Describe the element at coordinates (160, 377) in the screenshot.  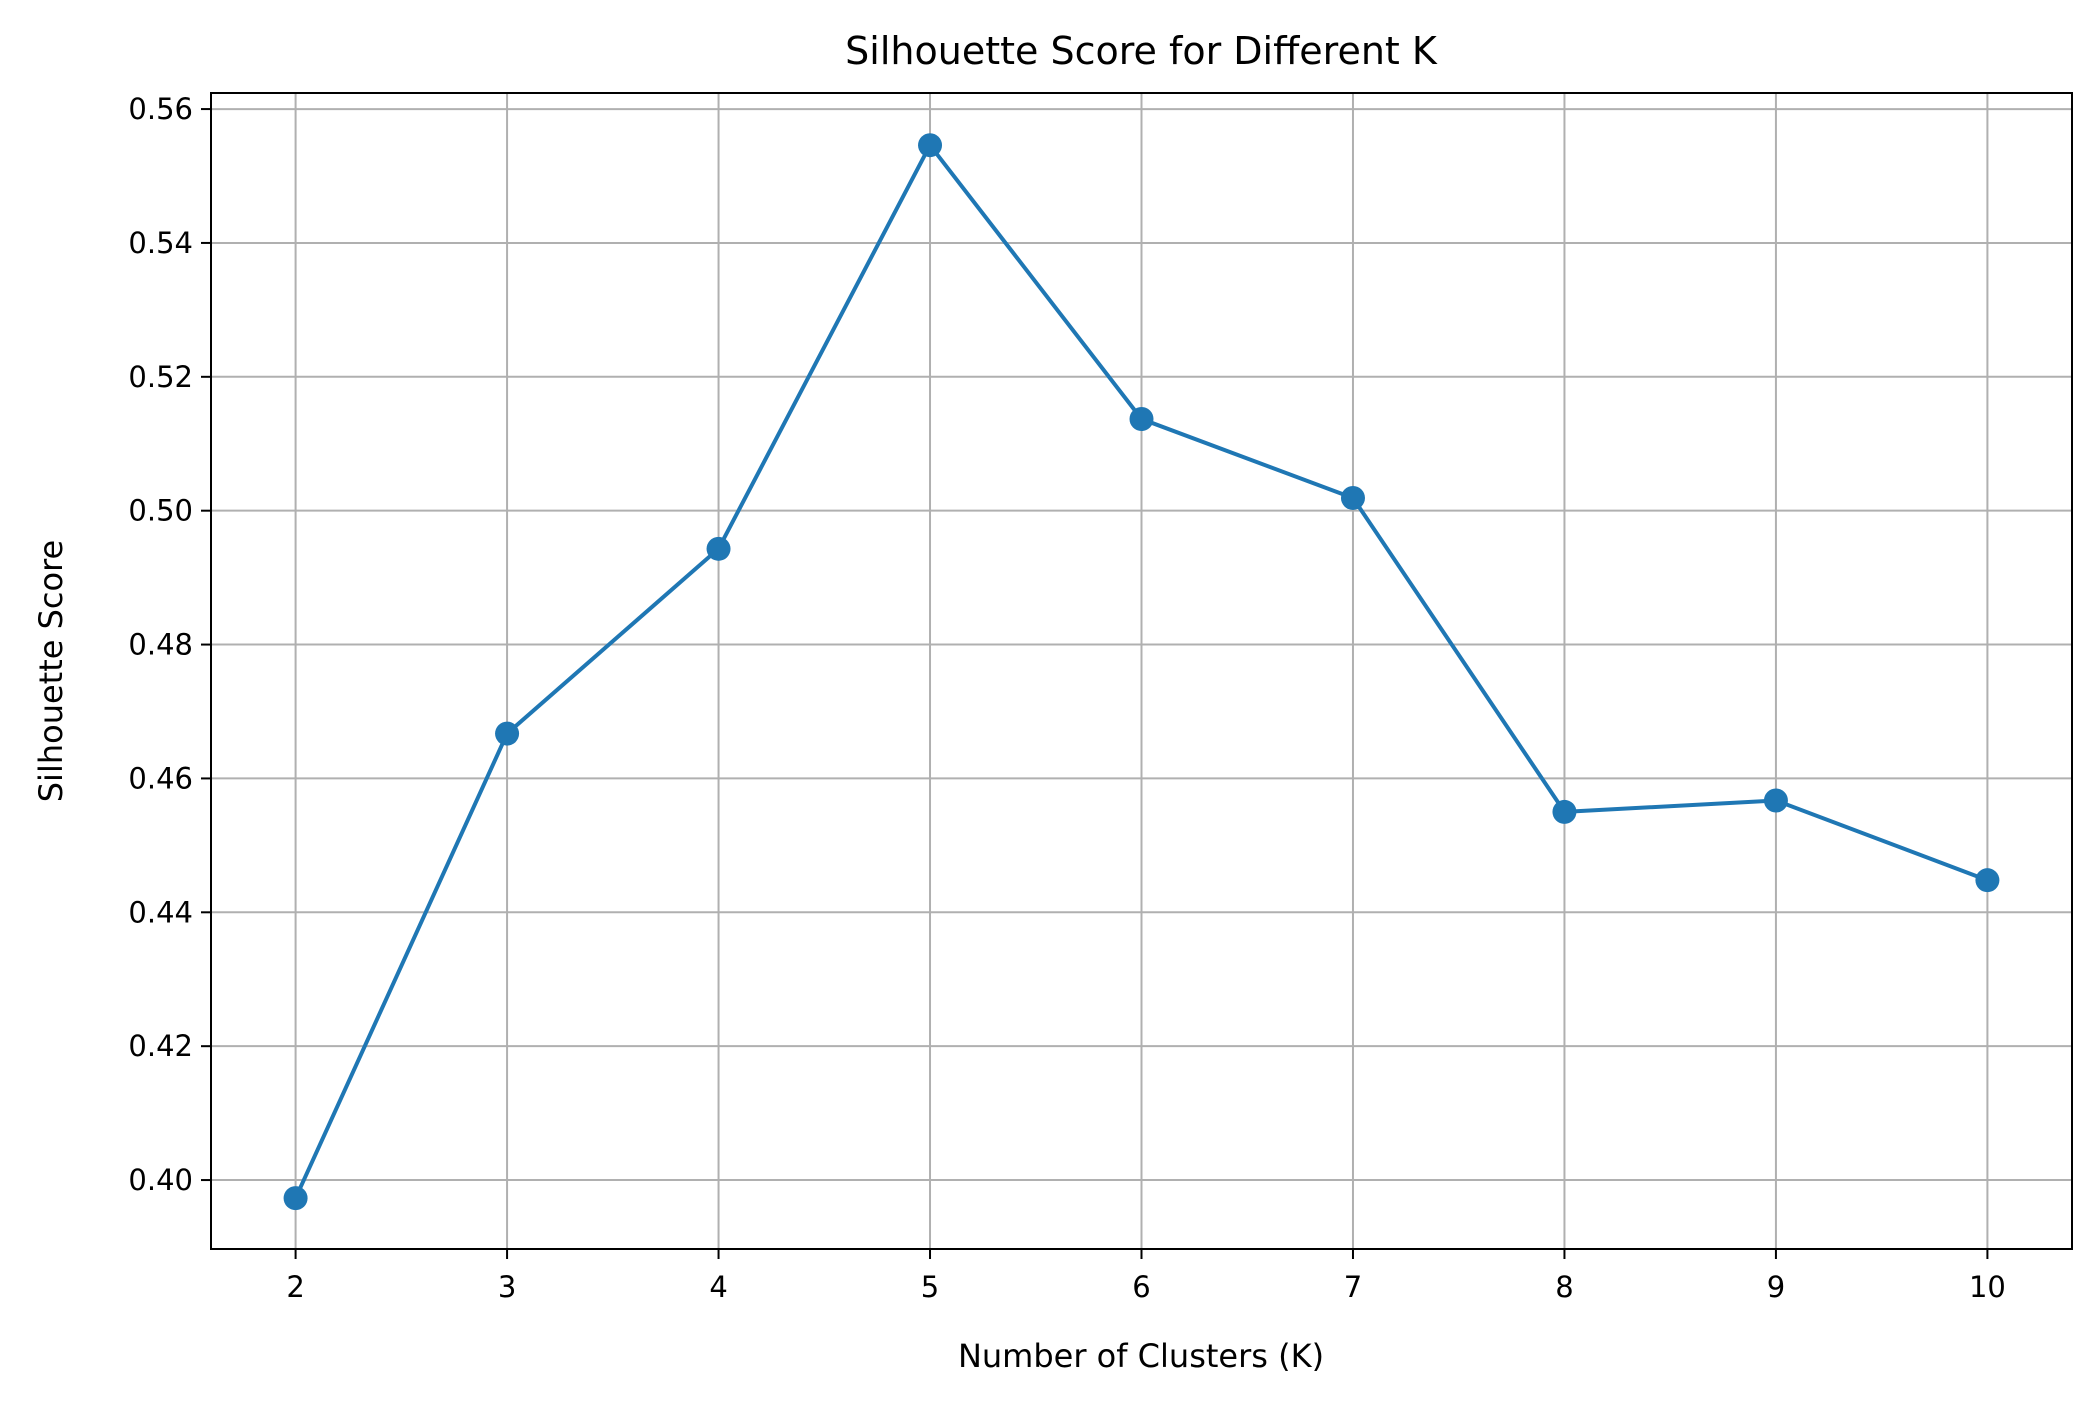
I see `y-tick-label: 0.52` at that location.